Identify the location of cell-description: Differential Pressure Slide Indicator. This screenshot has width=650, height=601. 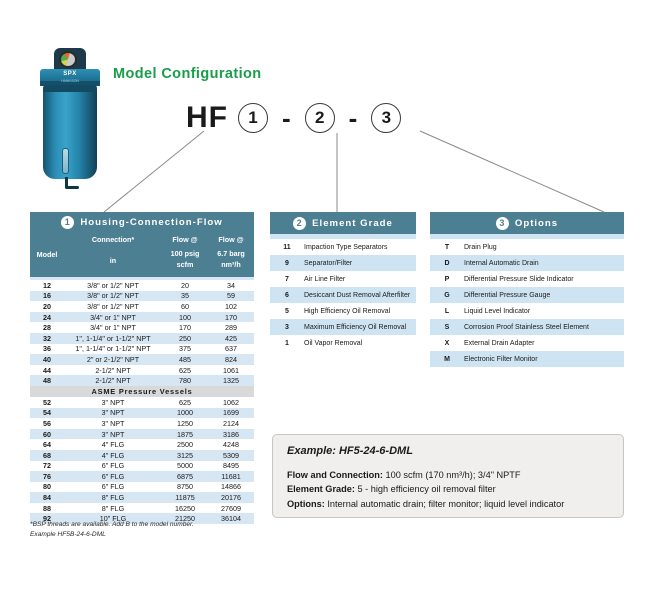
(519, 279).